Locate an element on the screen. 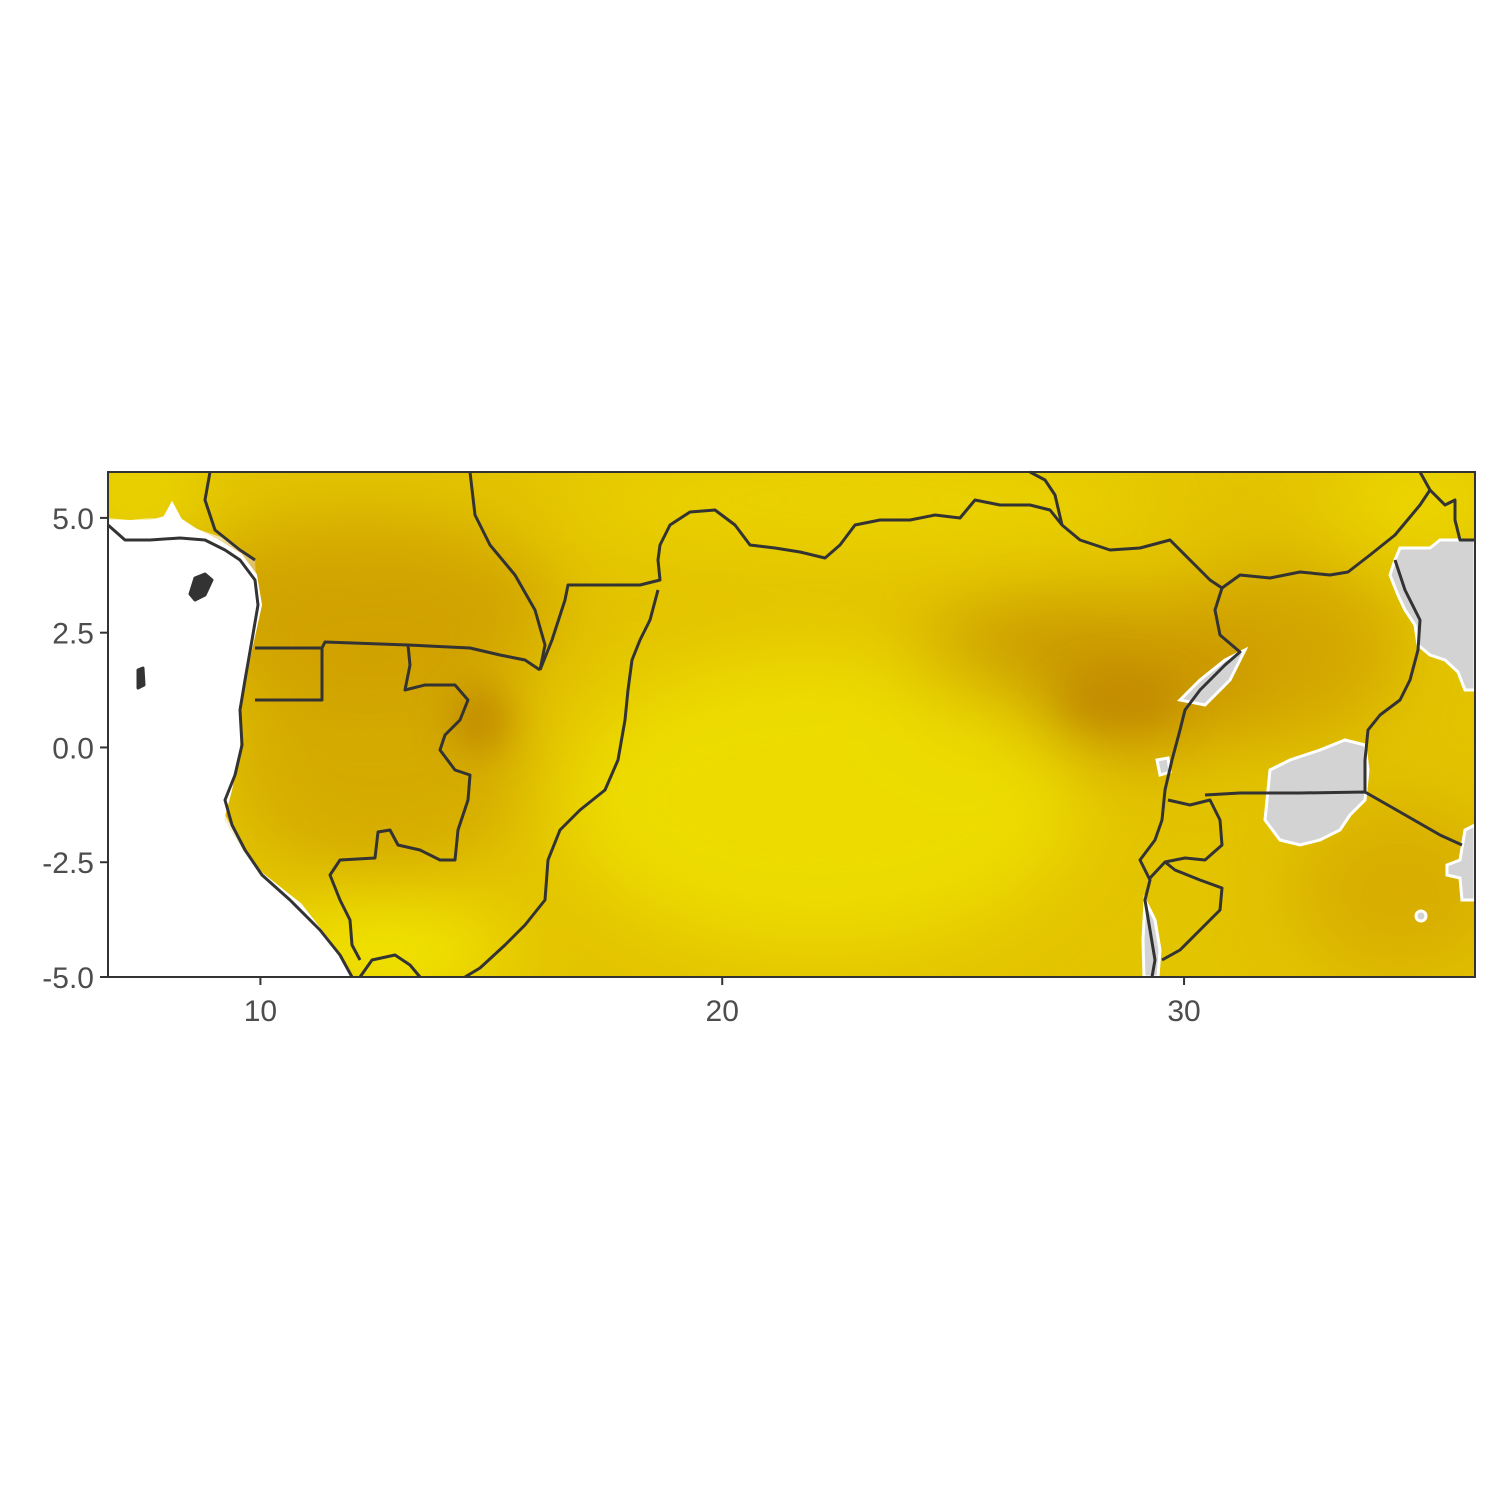 The height and width of the screenshot is (1500, 1500). border-uganda-kenya is located at coordinates (1392, 675).